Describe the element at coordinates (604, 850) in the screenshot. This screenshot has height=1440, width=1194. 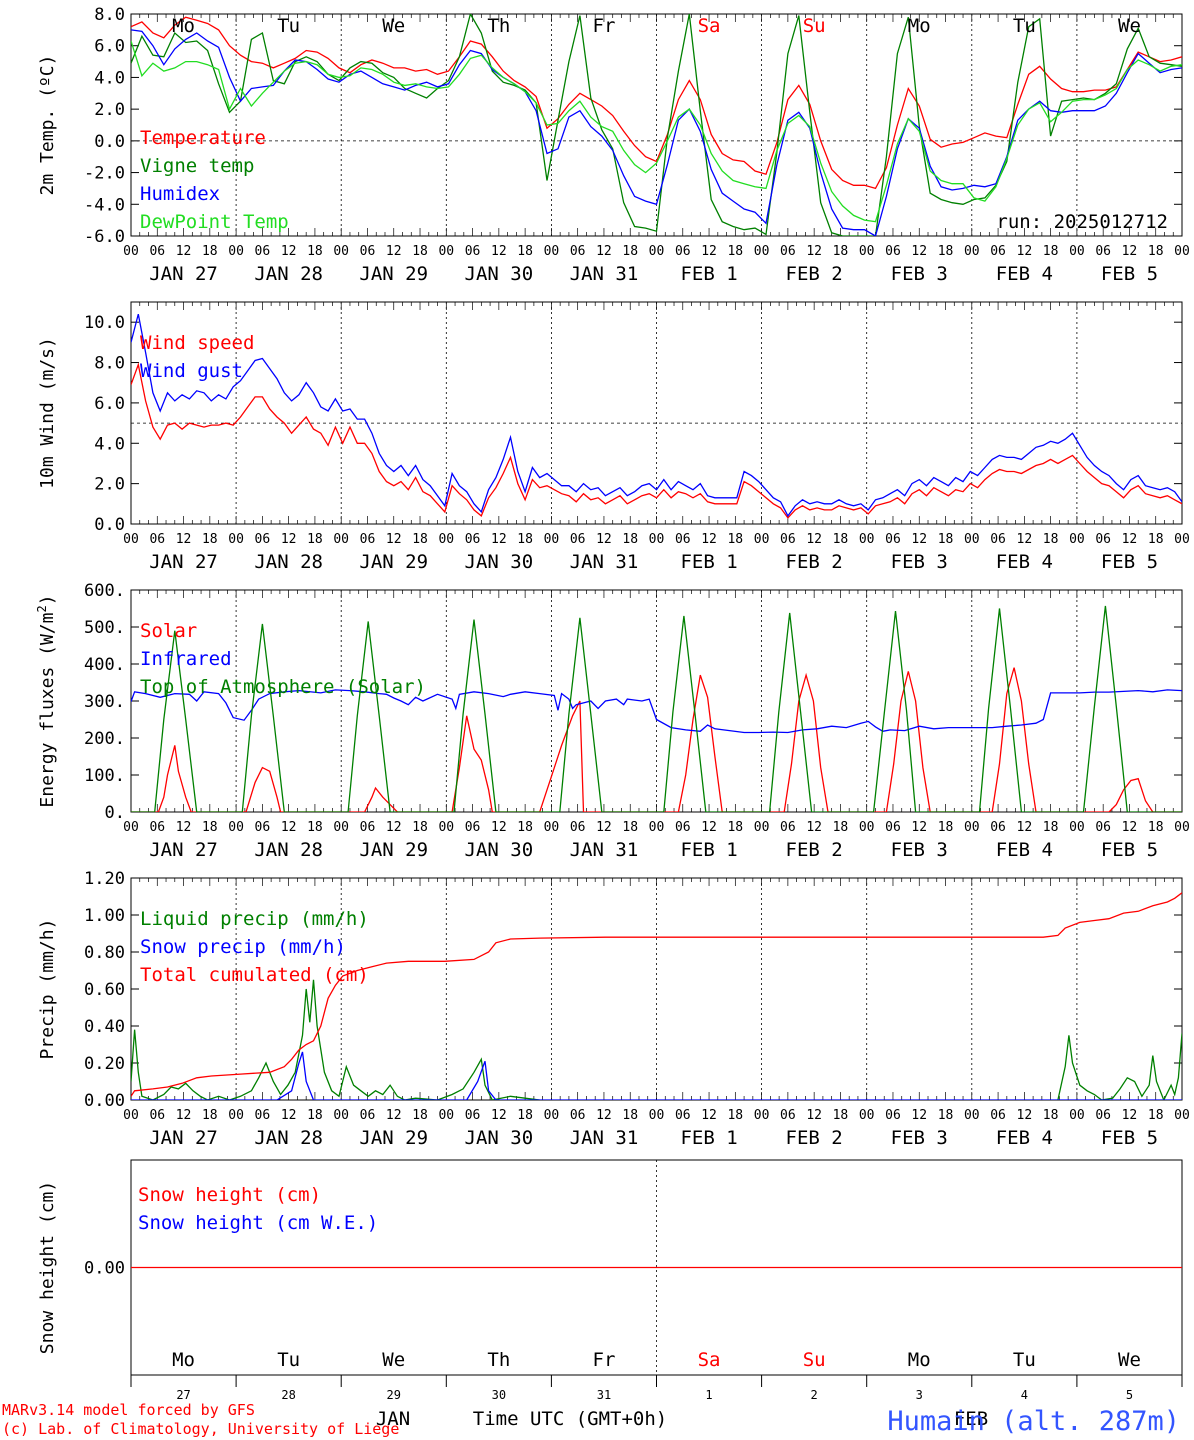
I see `date-label: JAN 31` at that location.